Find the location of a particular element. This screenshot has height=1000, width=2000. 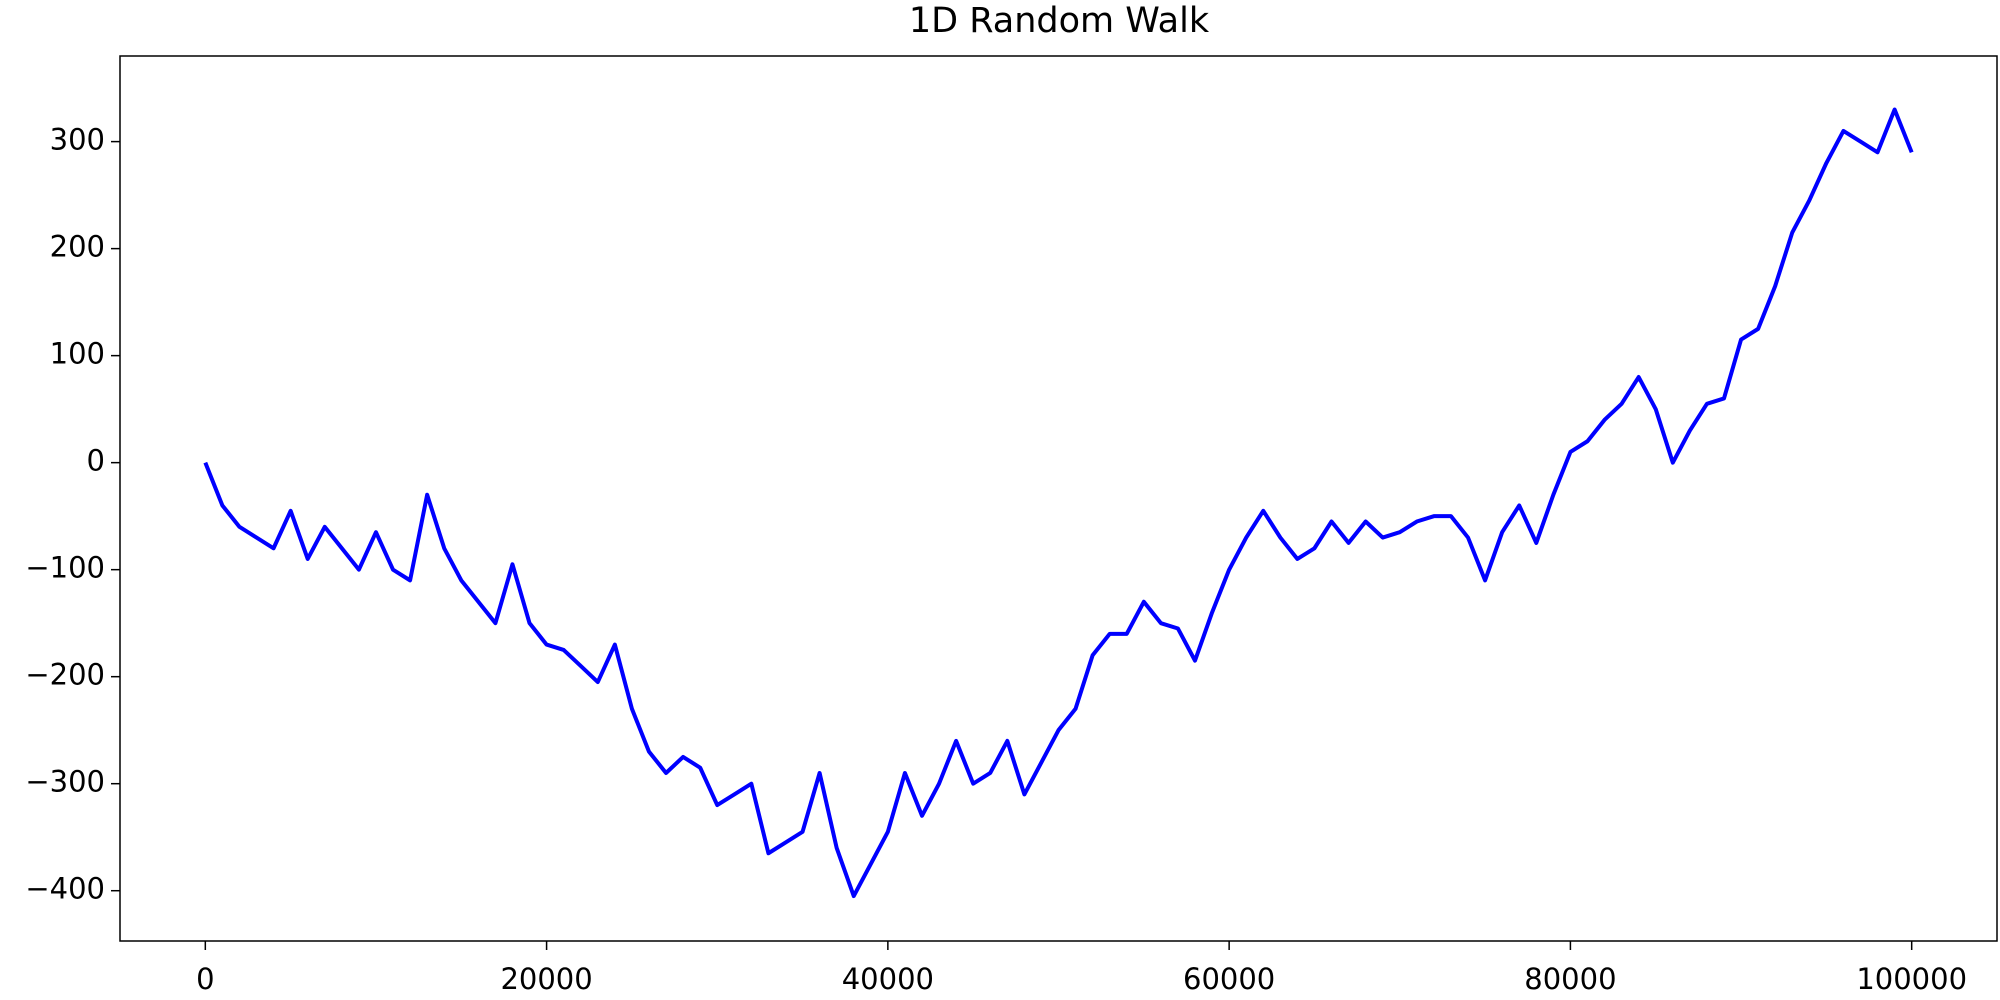

x-tick-label: 80000 is located at coordinates (1570, 979).